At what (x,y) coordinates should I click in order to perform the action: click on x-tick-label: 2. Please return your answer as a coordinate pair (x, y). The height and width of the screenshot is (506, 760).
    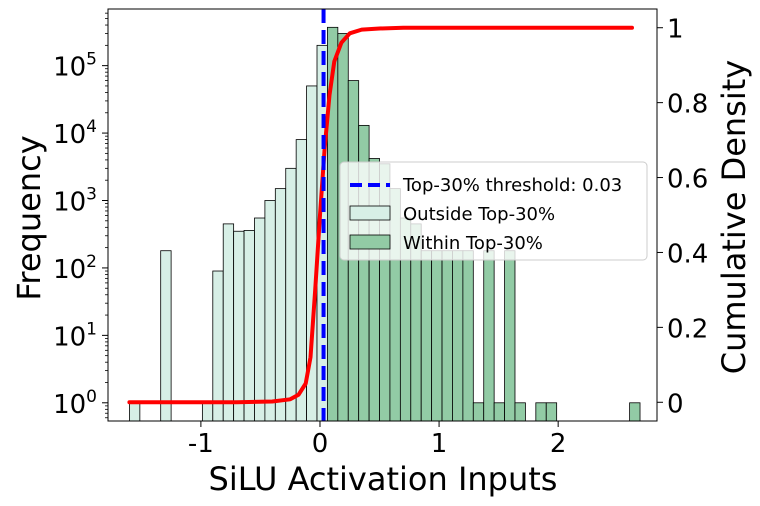
    Looking at the image, I should click on (558, 444).